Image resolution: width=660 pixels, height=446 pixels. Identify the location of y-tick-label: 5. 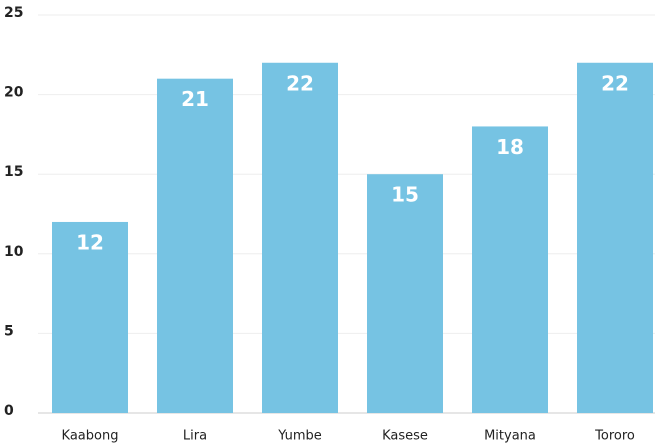
(9, 331).